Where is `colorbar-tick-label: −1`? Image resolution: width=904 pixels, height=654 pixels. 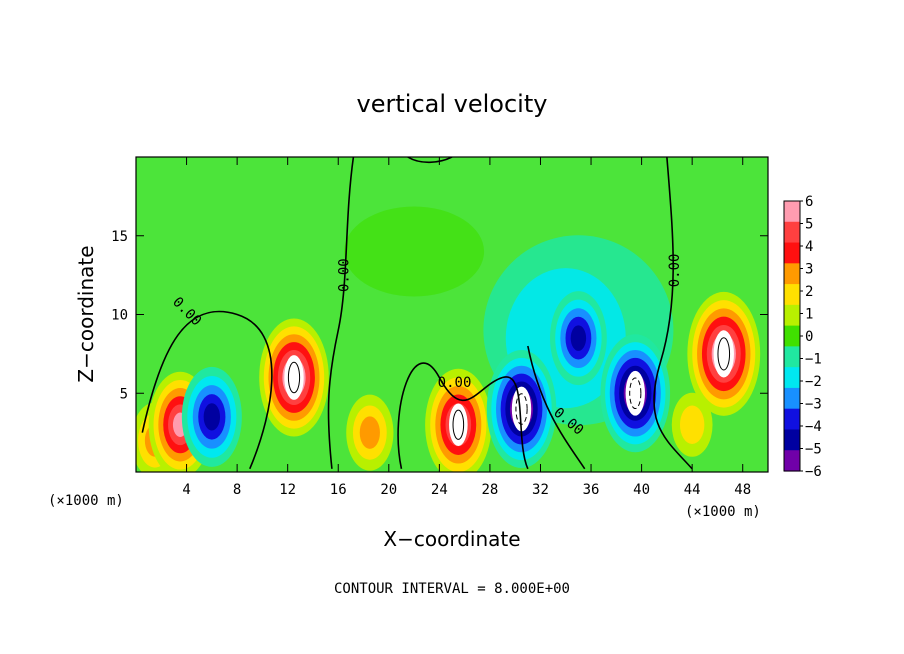
colorbar-tick-label: −1 is located at coordinates (813, 360).